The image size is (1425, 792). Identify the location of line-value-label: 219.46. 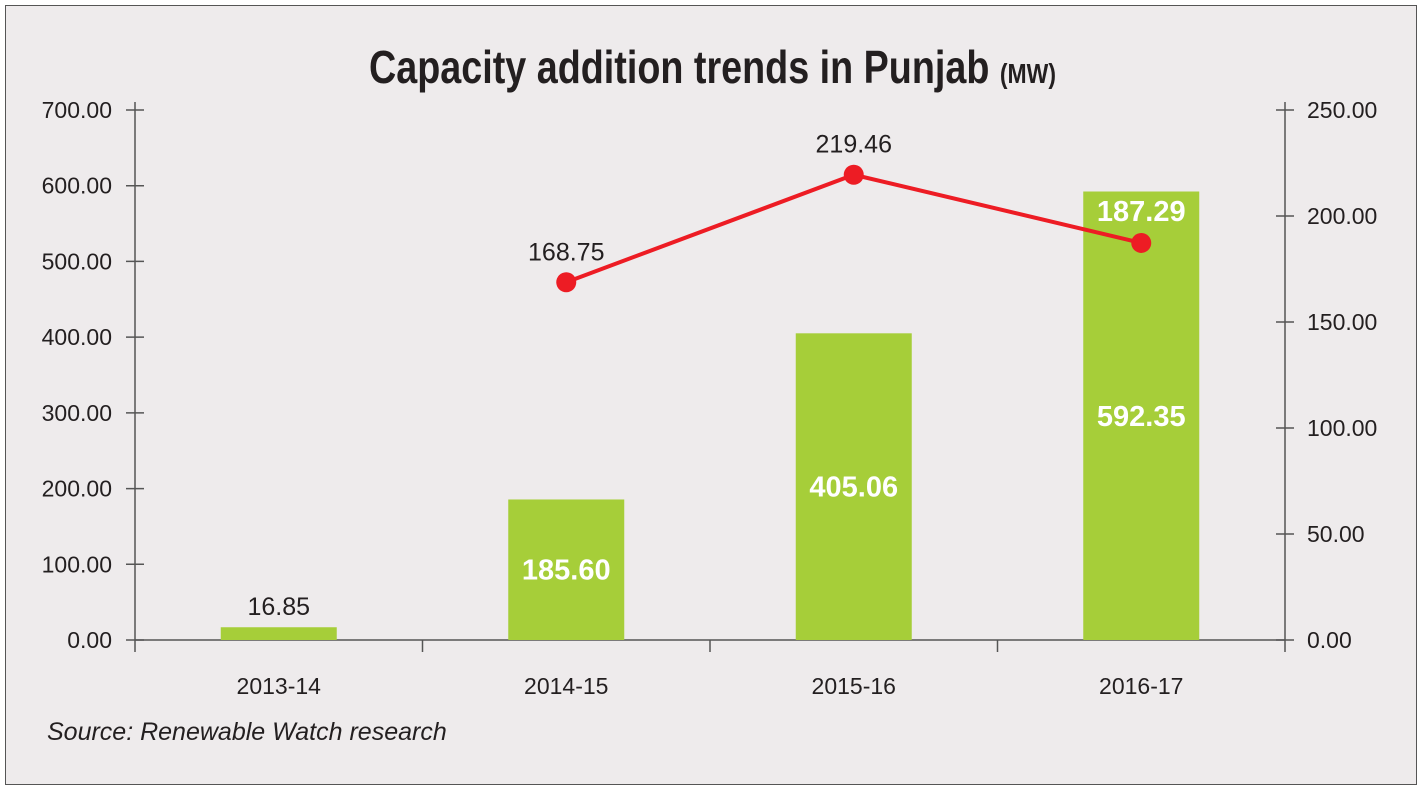
(854, 145).